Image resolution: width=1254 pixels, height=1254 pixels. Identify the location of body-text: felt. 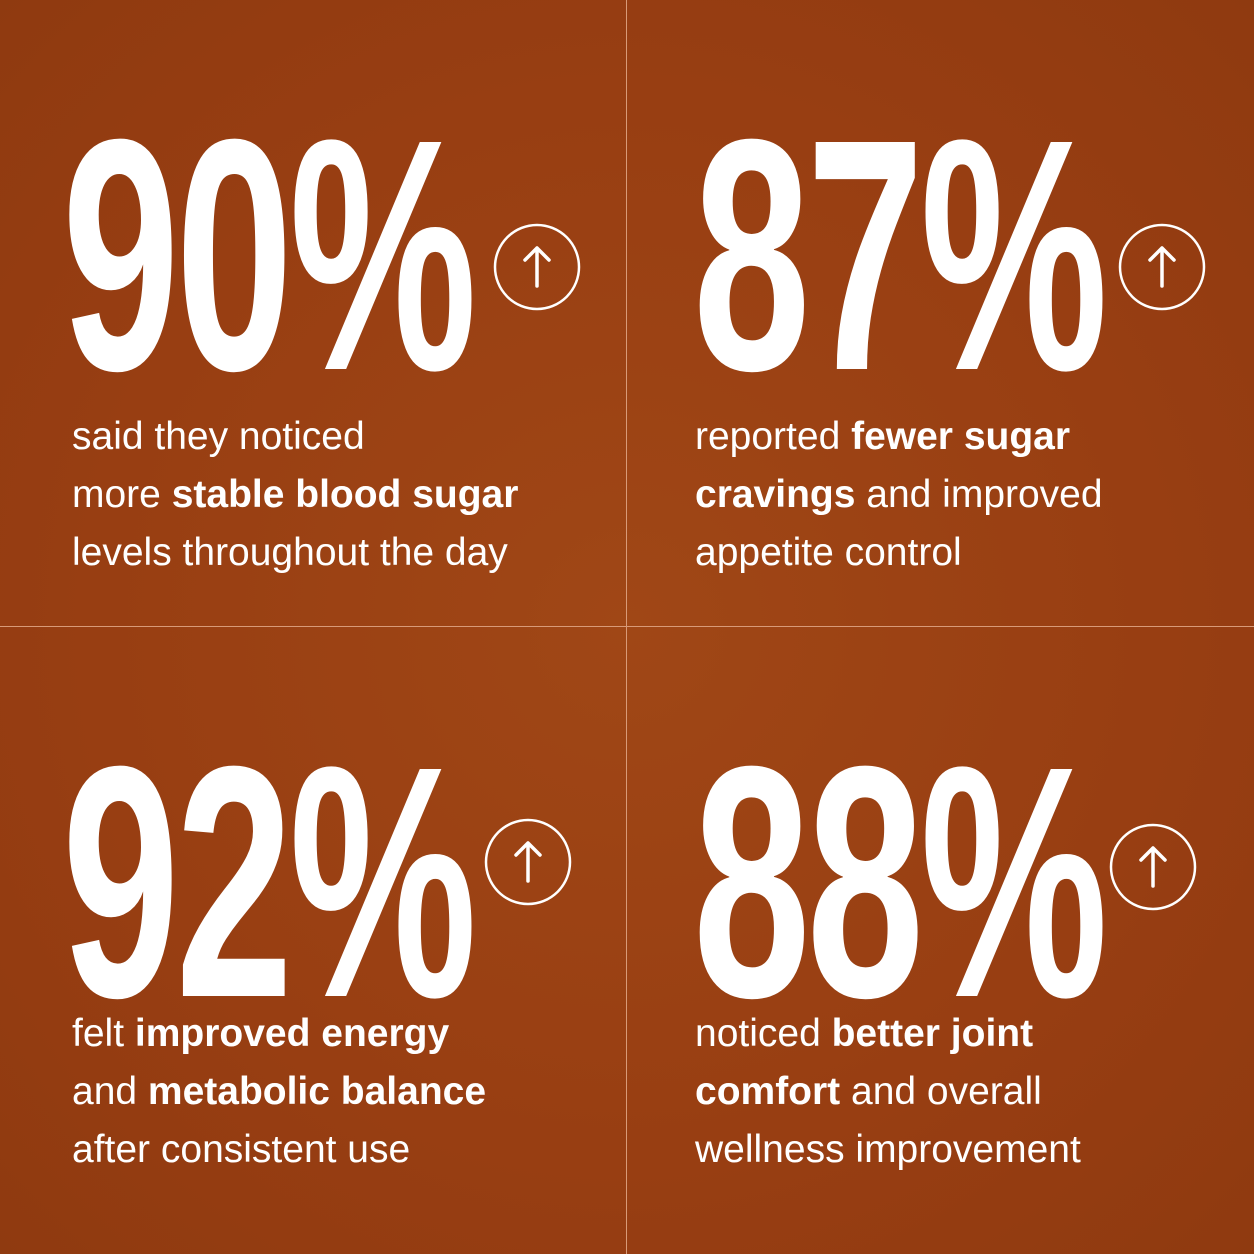
(103, 1033).